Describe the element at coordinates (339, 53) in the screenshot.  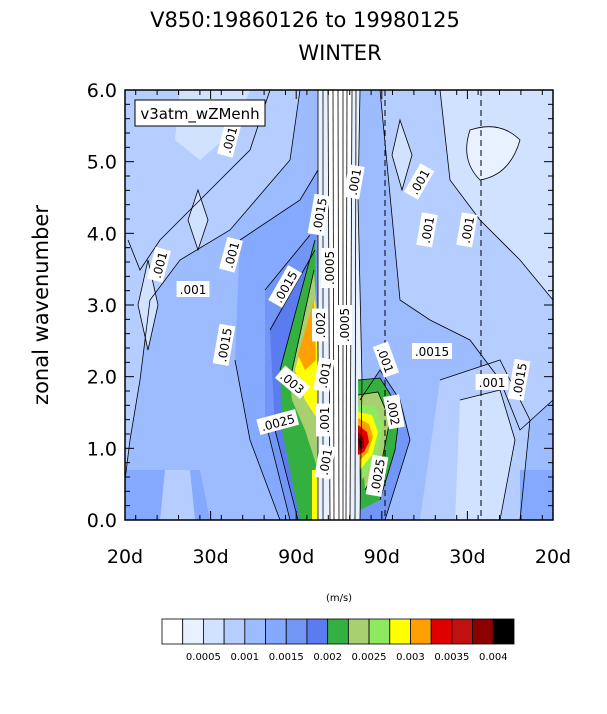
I see `chart-subtitle: WINTER` at that location.